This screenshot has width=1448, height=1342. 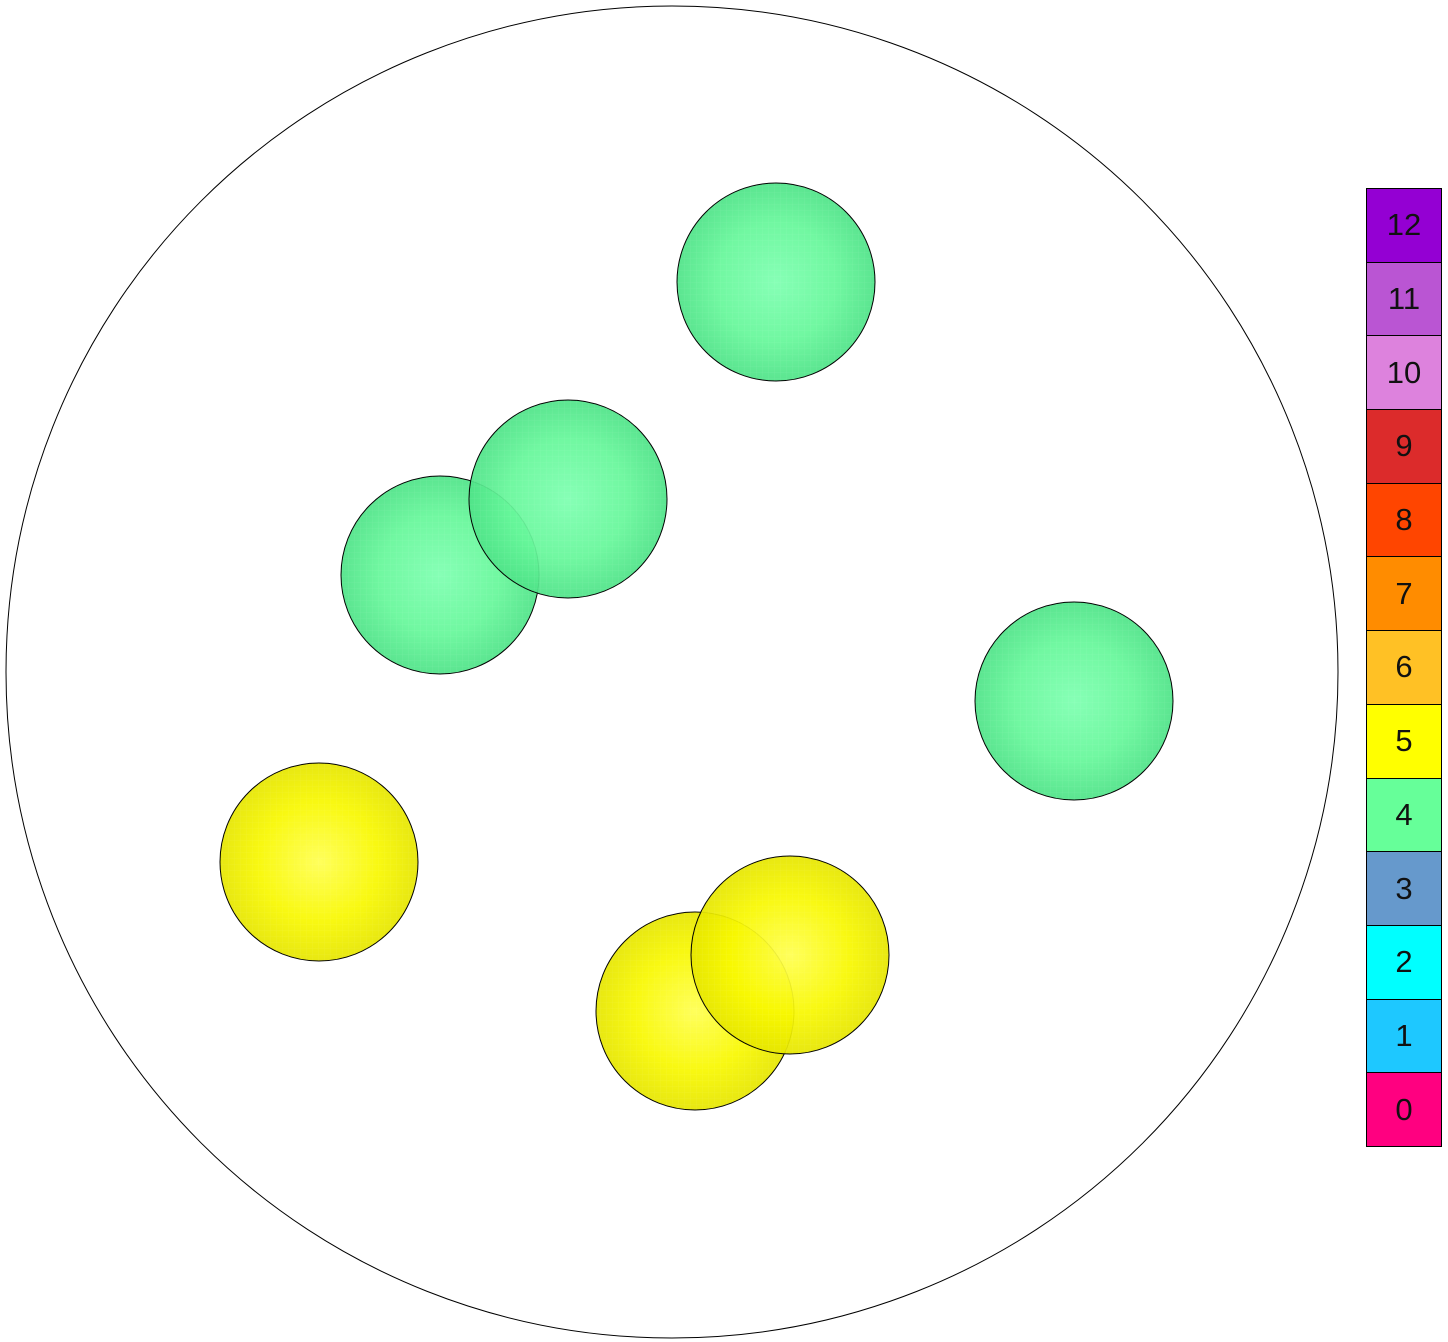 I want to click on color-legend: 12 11 10 9 8 7 6 5 4 3 2 1 0, so click(x=1404, y=667).